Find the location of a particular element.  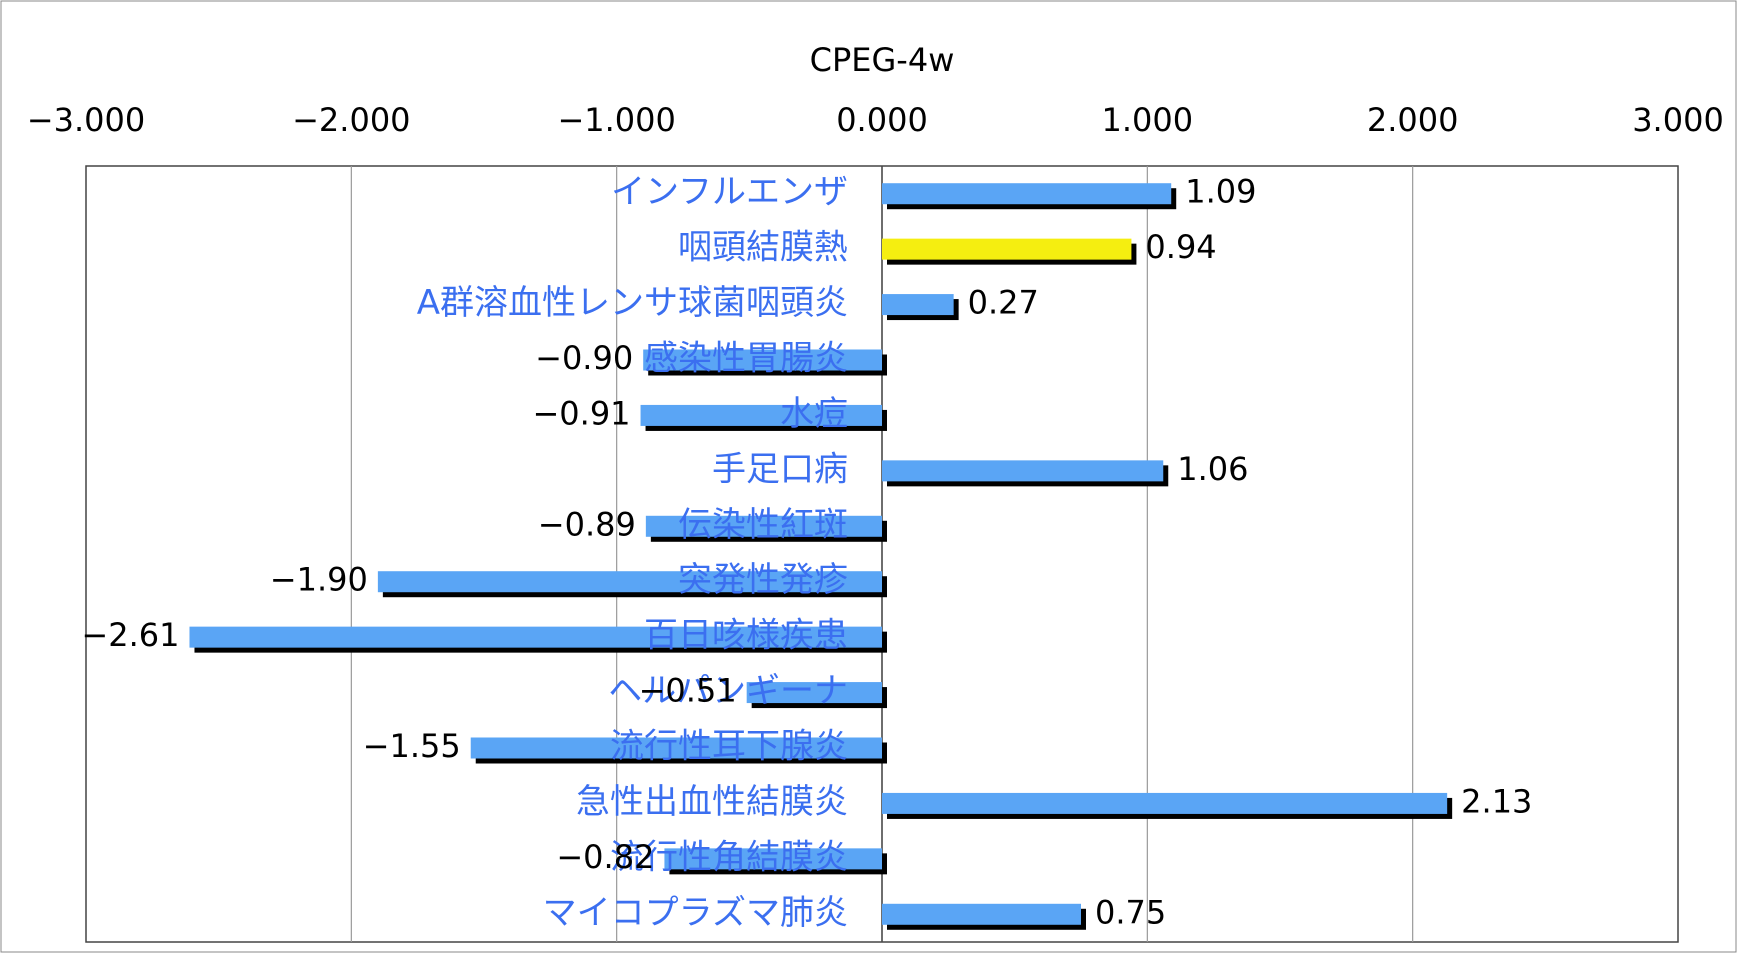

value-label: −0.90 is located at coordinates (584, 358).